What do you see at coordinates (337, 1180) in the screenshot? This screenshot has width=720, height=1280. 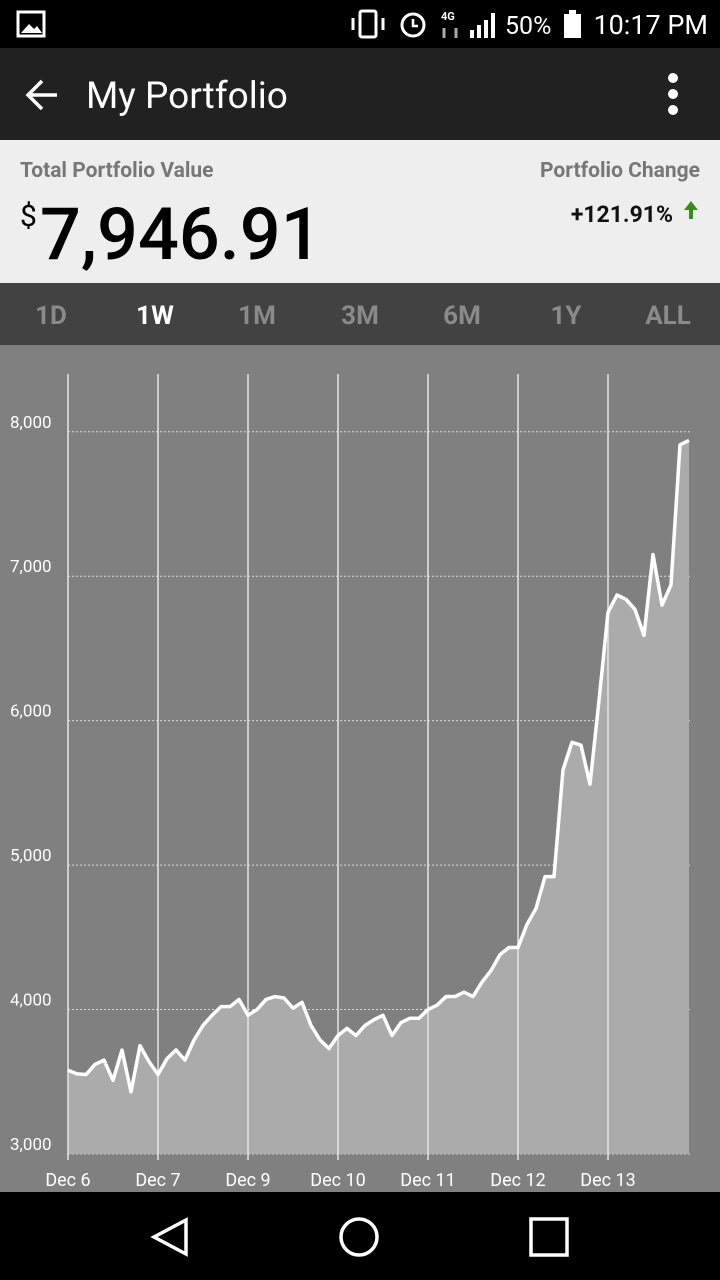 I see `x-tick-label: Dec 10` at bounding box center [337, 1180].